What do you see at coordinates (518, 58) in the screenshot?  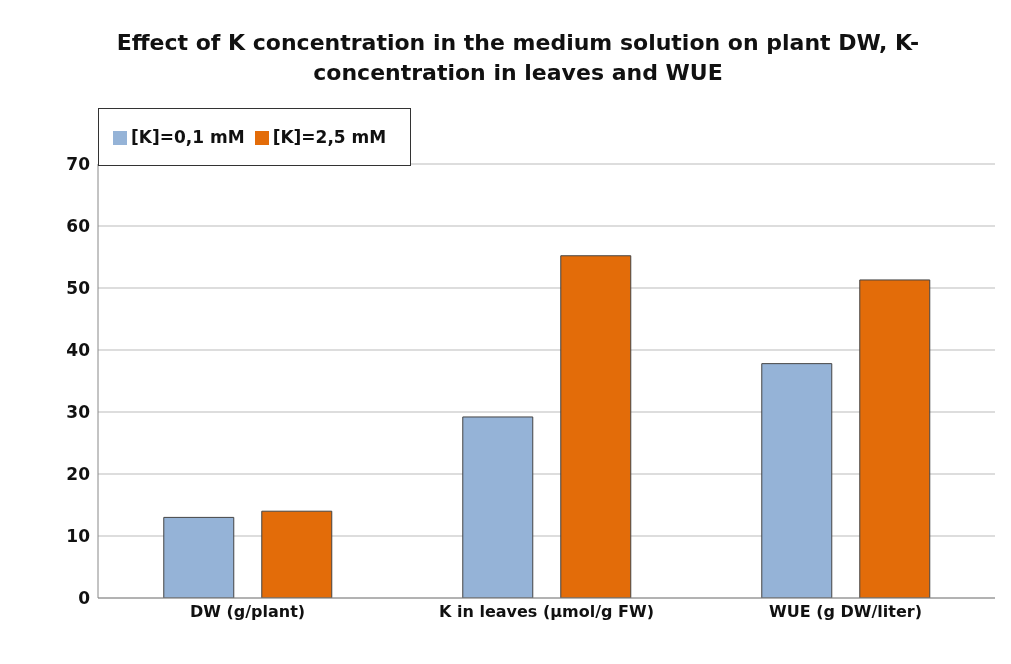 I see `chart-title: Effect of K concentration in the medium solution on plant DW, K-concentration in leaves and WUE` at bounding box center [518, 58].